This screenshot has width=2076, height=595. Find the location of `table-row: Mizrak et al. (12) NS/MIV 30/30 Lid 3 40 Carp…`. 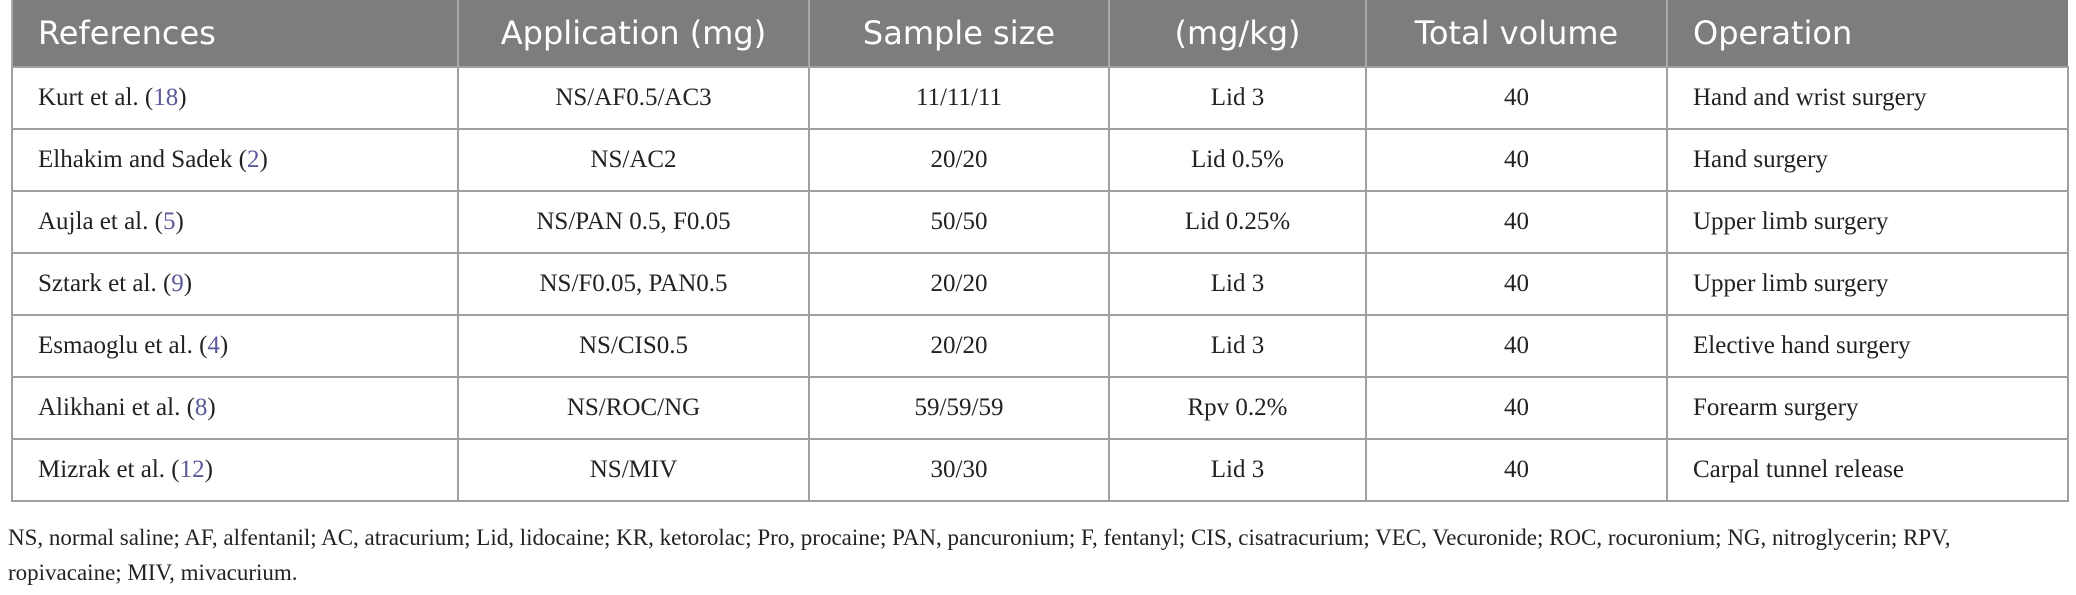

table-row: Mizrak et al. (12) NS/MIV 30/30 Lid 3 40 Carp… is located at coordinates (1040, 470).